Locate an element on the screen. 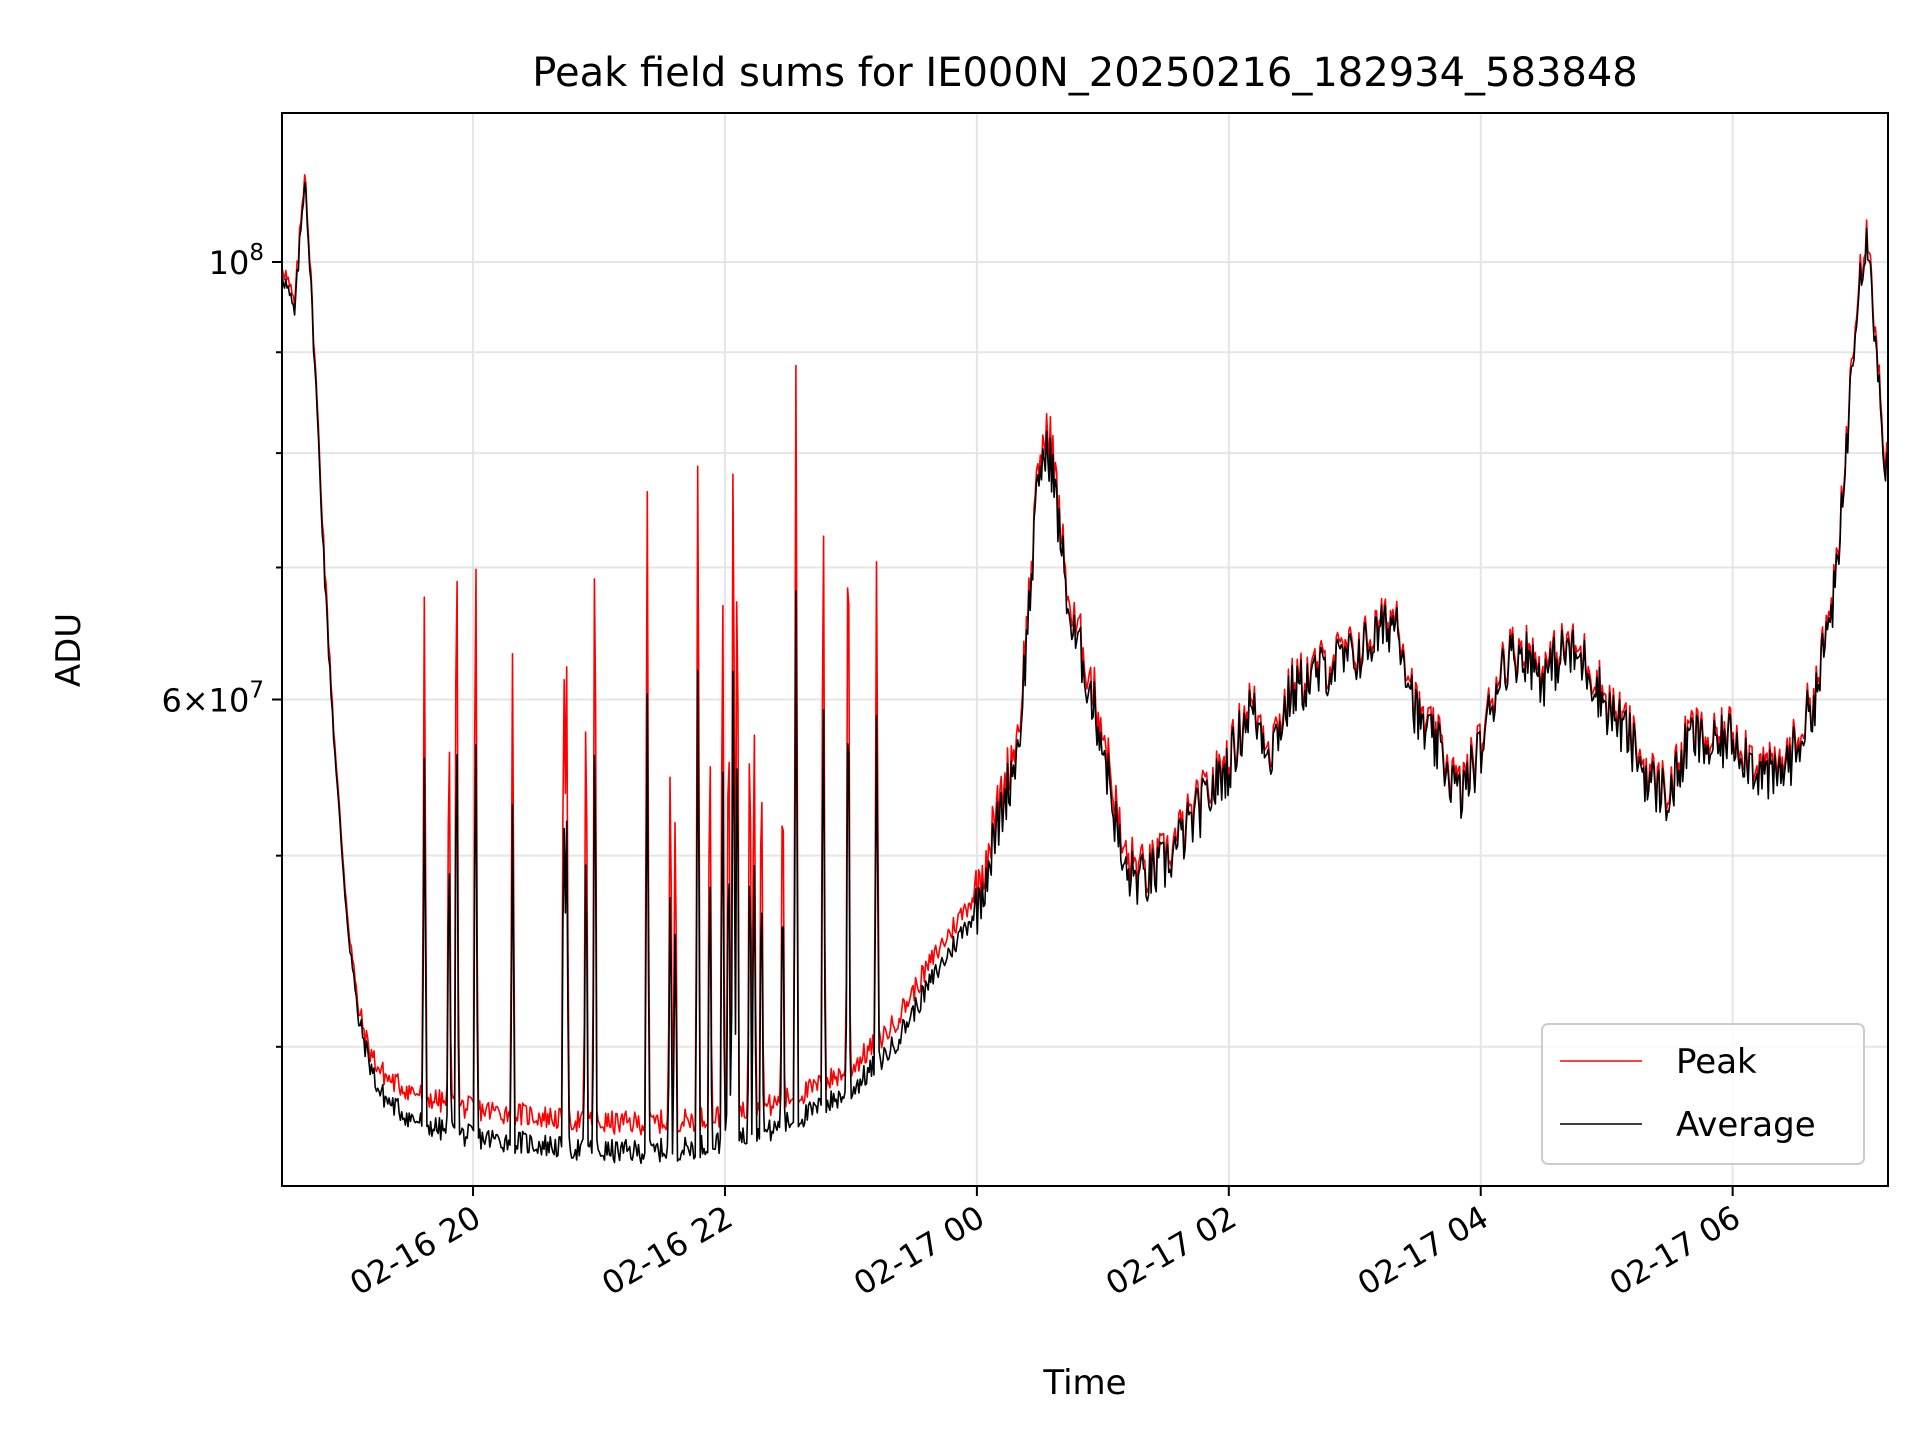 Image resolution: width=1920 pixels, height=1440 pixels. x-axis-label: Time is located at coordinates (1084, 1383).